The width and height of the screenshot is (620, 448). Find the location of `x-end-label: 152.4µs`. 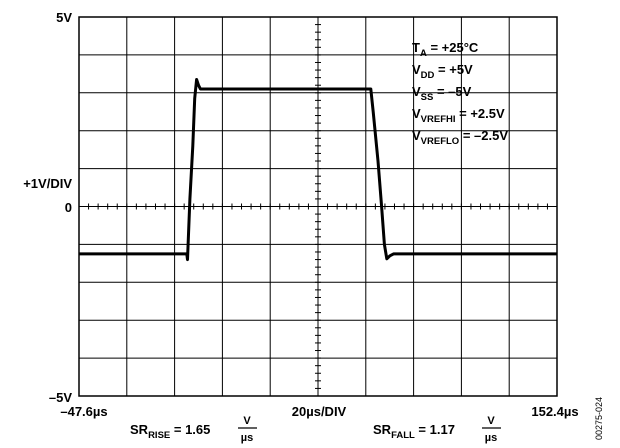

x-end-label: 152.4µs is located at coordinates (554, 411).